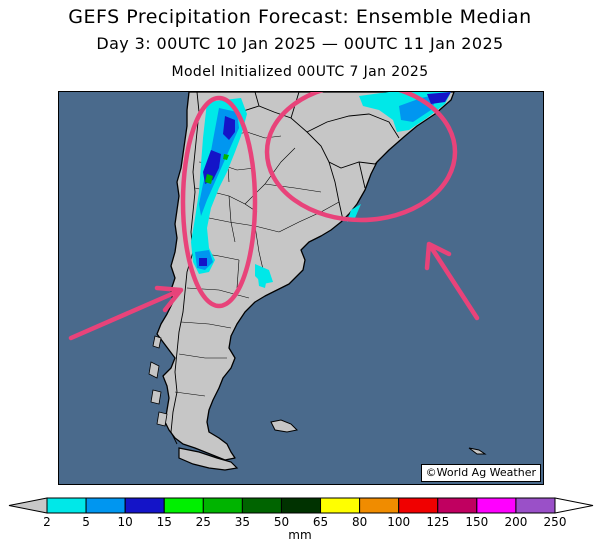 The height and width of the screenshot is (548, 600). I want to click on colorbar-tick-label: 10, so click(125, 522).